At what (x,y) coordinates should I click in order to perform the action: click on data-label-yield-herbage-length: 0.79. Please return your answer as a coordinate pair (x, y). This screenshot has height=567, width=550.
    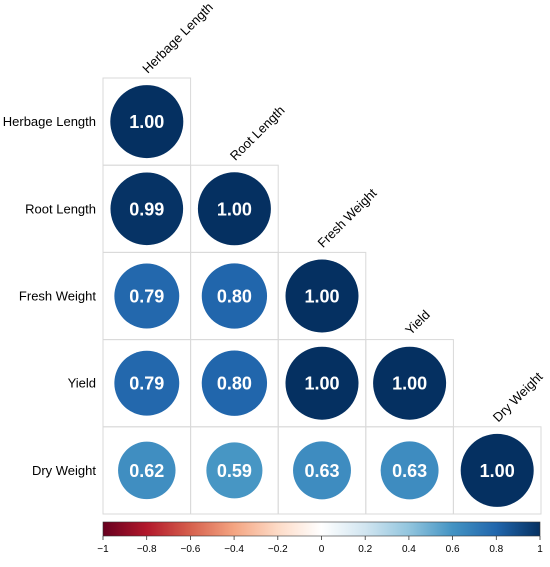
    Looking at the image, I should click on (146, 384).